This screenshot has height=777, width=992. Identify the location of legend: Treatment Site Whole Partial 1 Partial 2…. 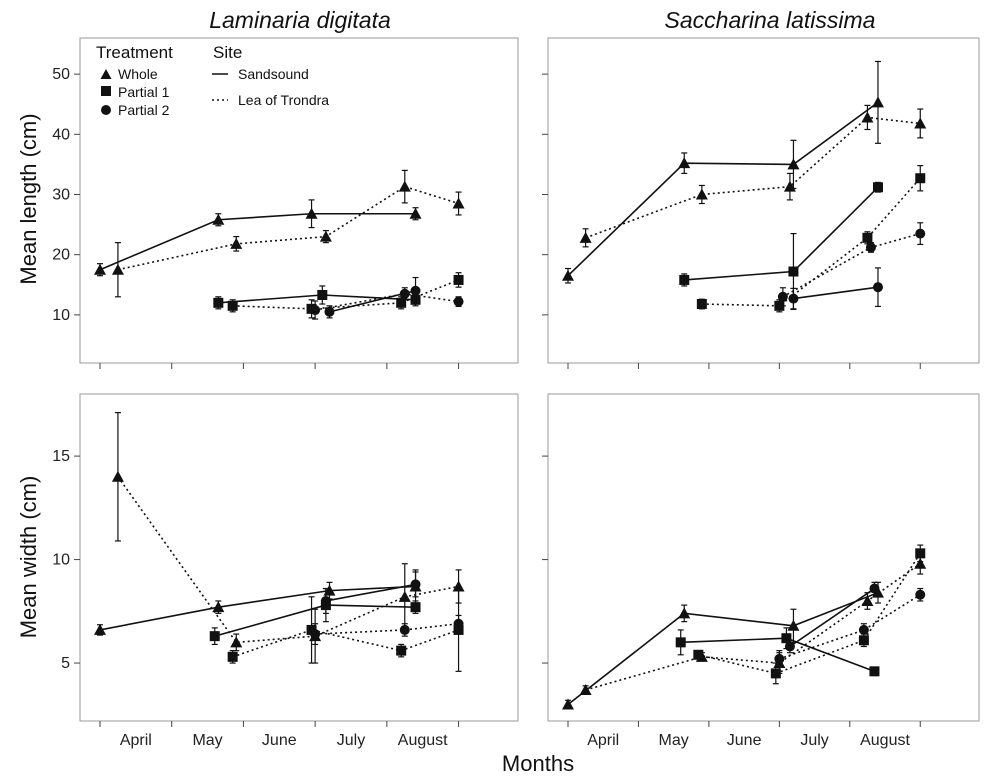
(212, 80).